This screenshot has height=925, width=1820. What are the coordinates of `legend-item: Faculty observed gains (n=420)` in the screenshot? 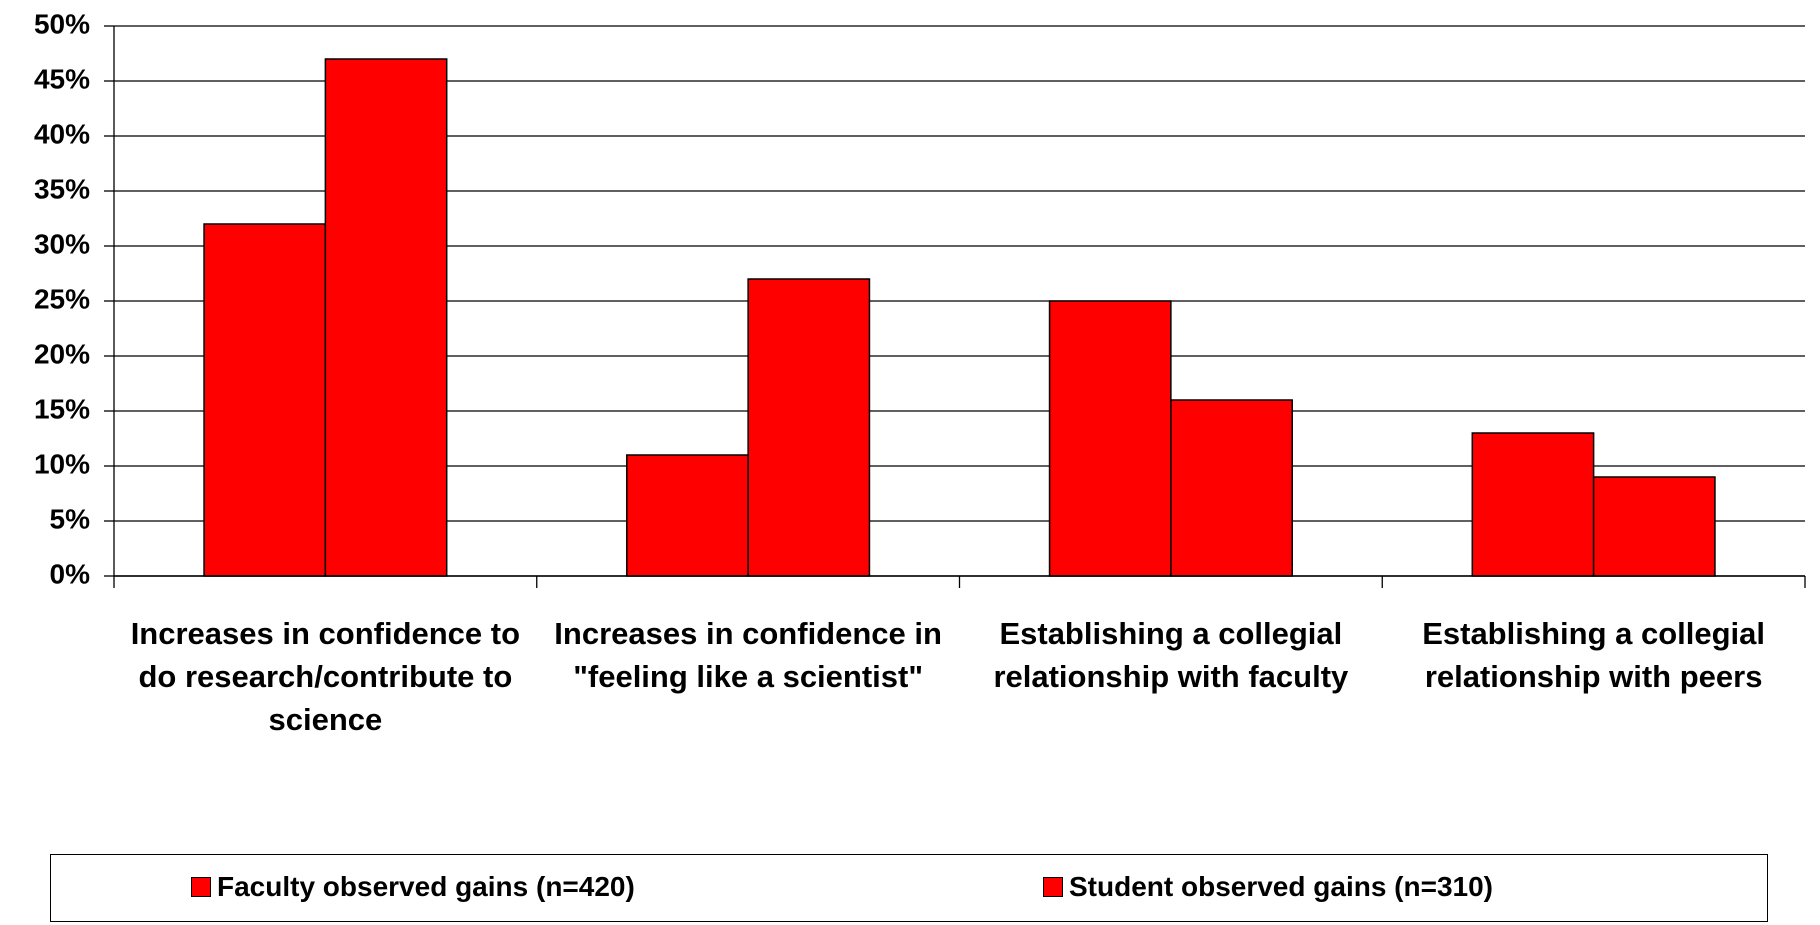 It's located at (413, 887).